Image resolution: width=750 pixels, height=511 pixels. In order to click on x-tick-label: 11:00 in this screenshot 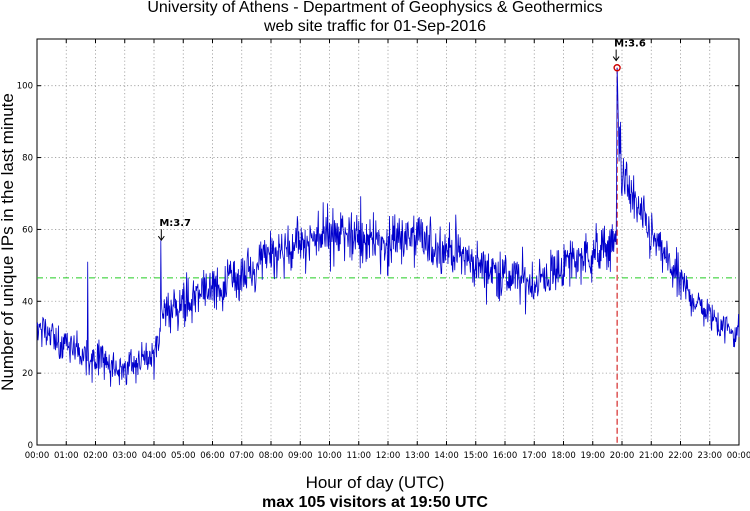, I will do `click(359, 456)`.